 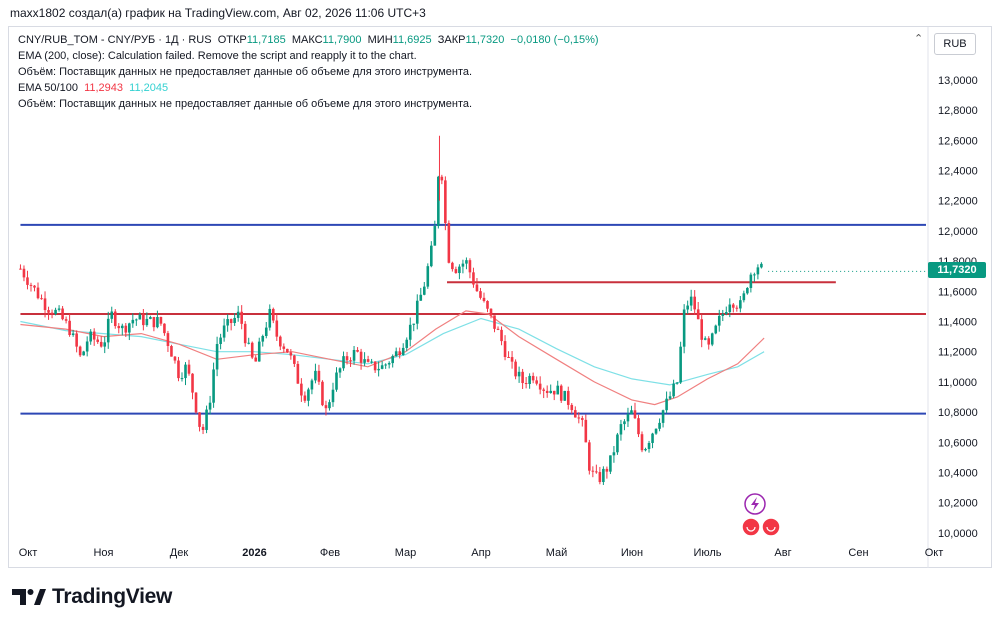 What do you see at coordinates (451, 40) in the screenshot?
I see `close-label: ЗАКР` at bounding box center [451, 40].